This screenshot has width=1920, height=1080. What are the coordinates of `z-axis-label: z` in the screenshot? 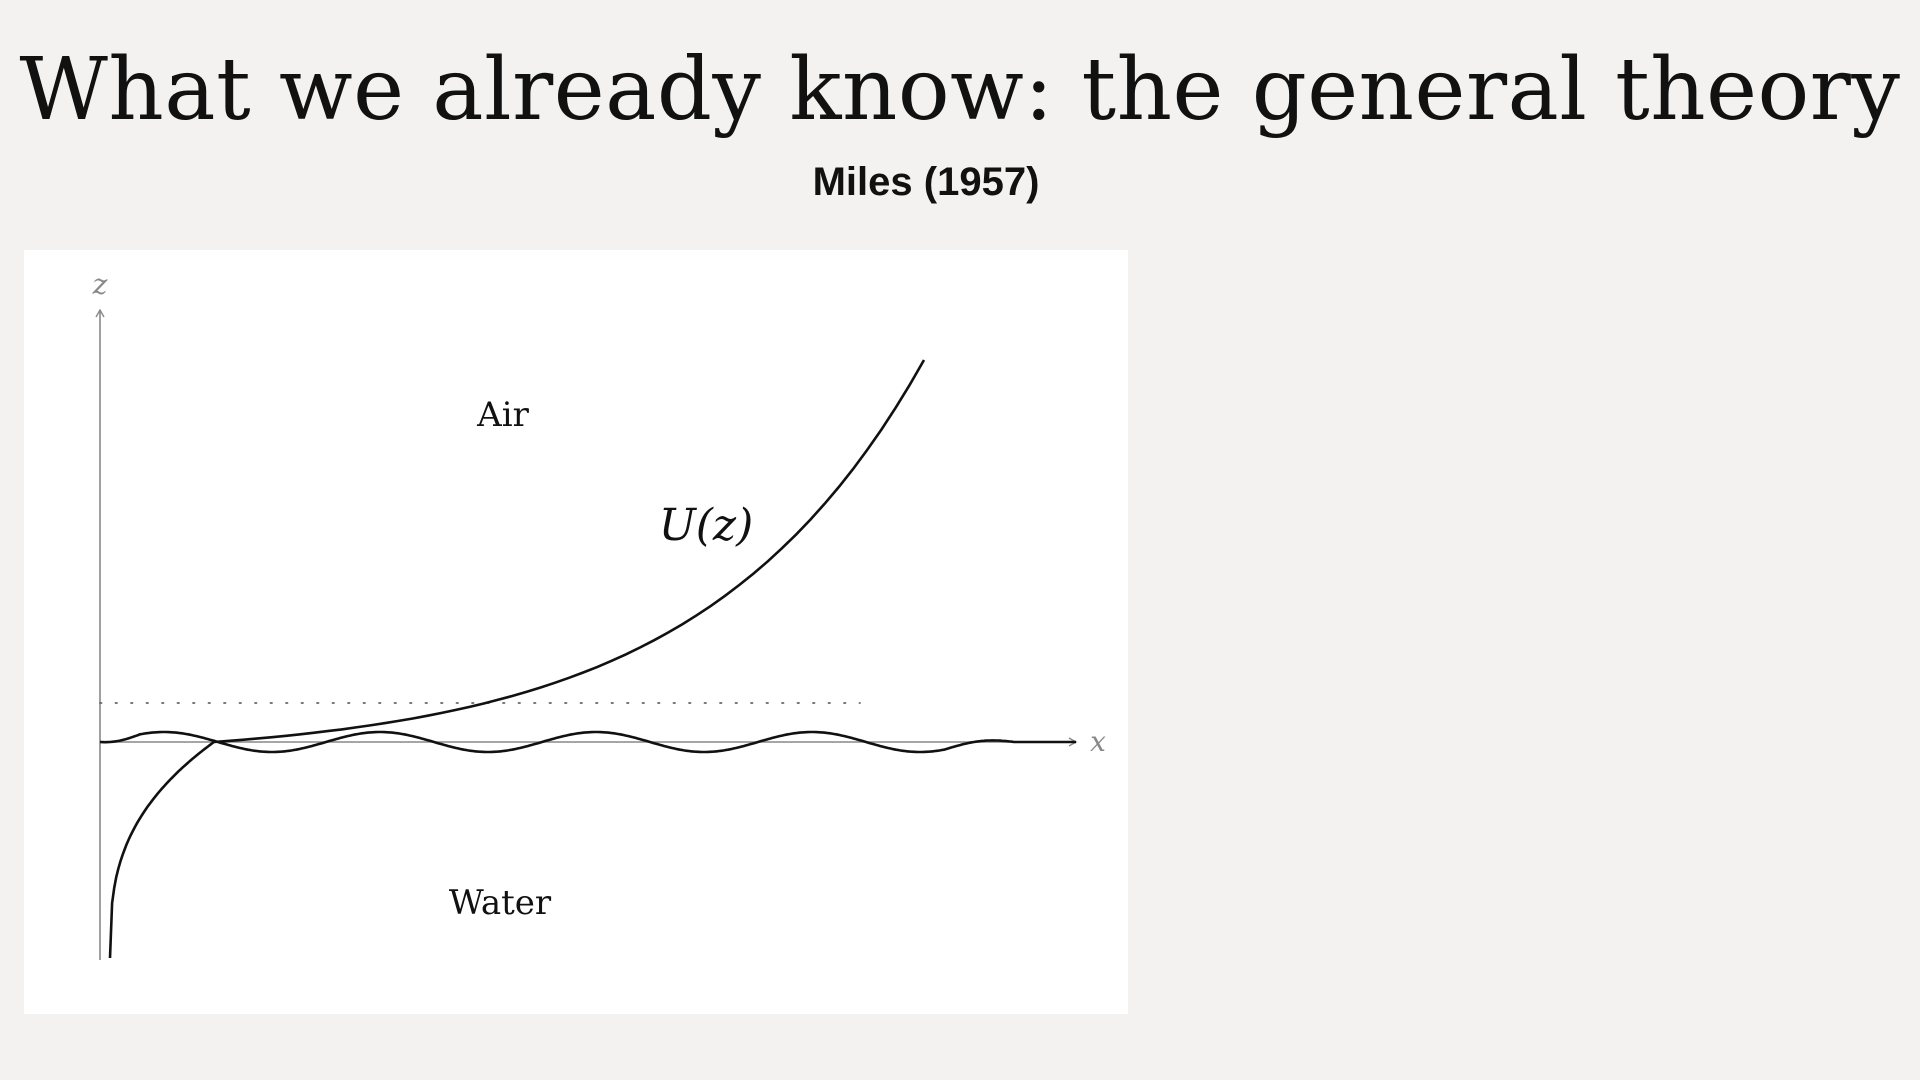 It's located at (100, 284).